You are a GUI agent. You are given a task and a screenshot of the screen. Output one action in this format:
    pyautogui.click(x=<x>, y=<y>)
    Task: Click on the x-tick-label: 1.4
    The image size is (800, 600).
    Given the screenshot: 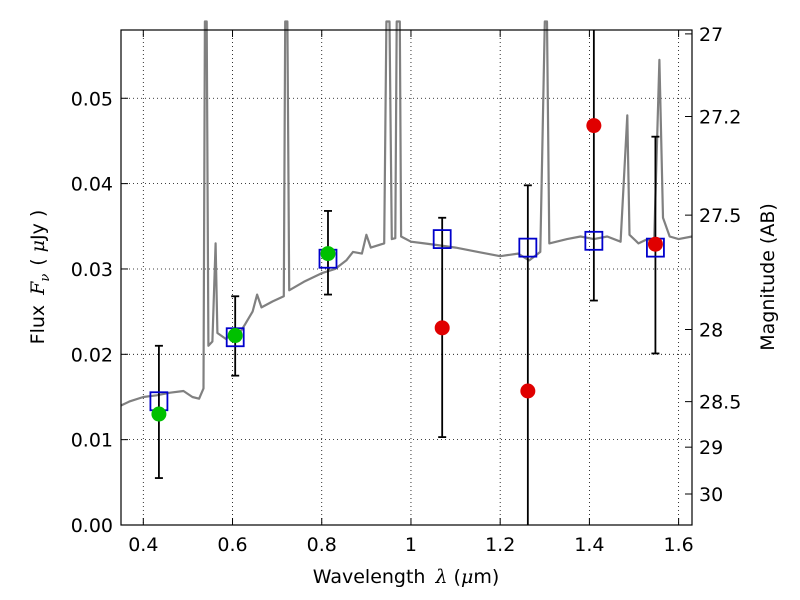 What is the action you would take?
    pyautogui.click(x=589, y=545)
    